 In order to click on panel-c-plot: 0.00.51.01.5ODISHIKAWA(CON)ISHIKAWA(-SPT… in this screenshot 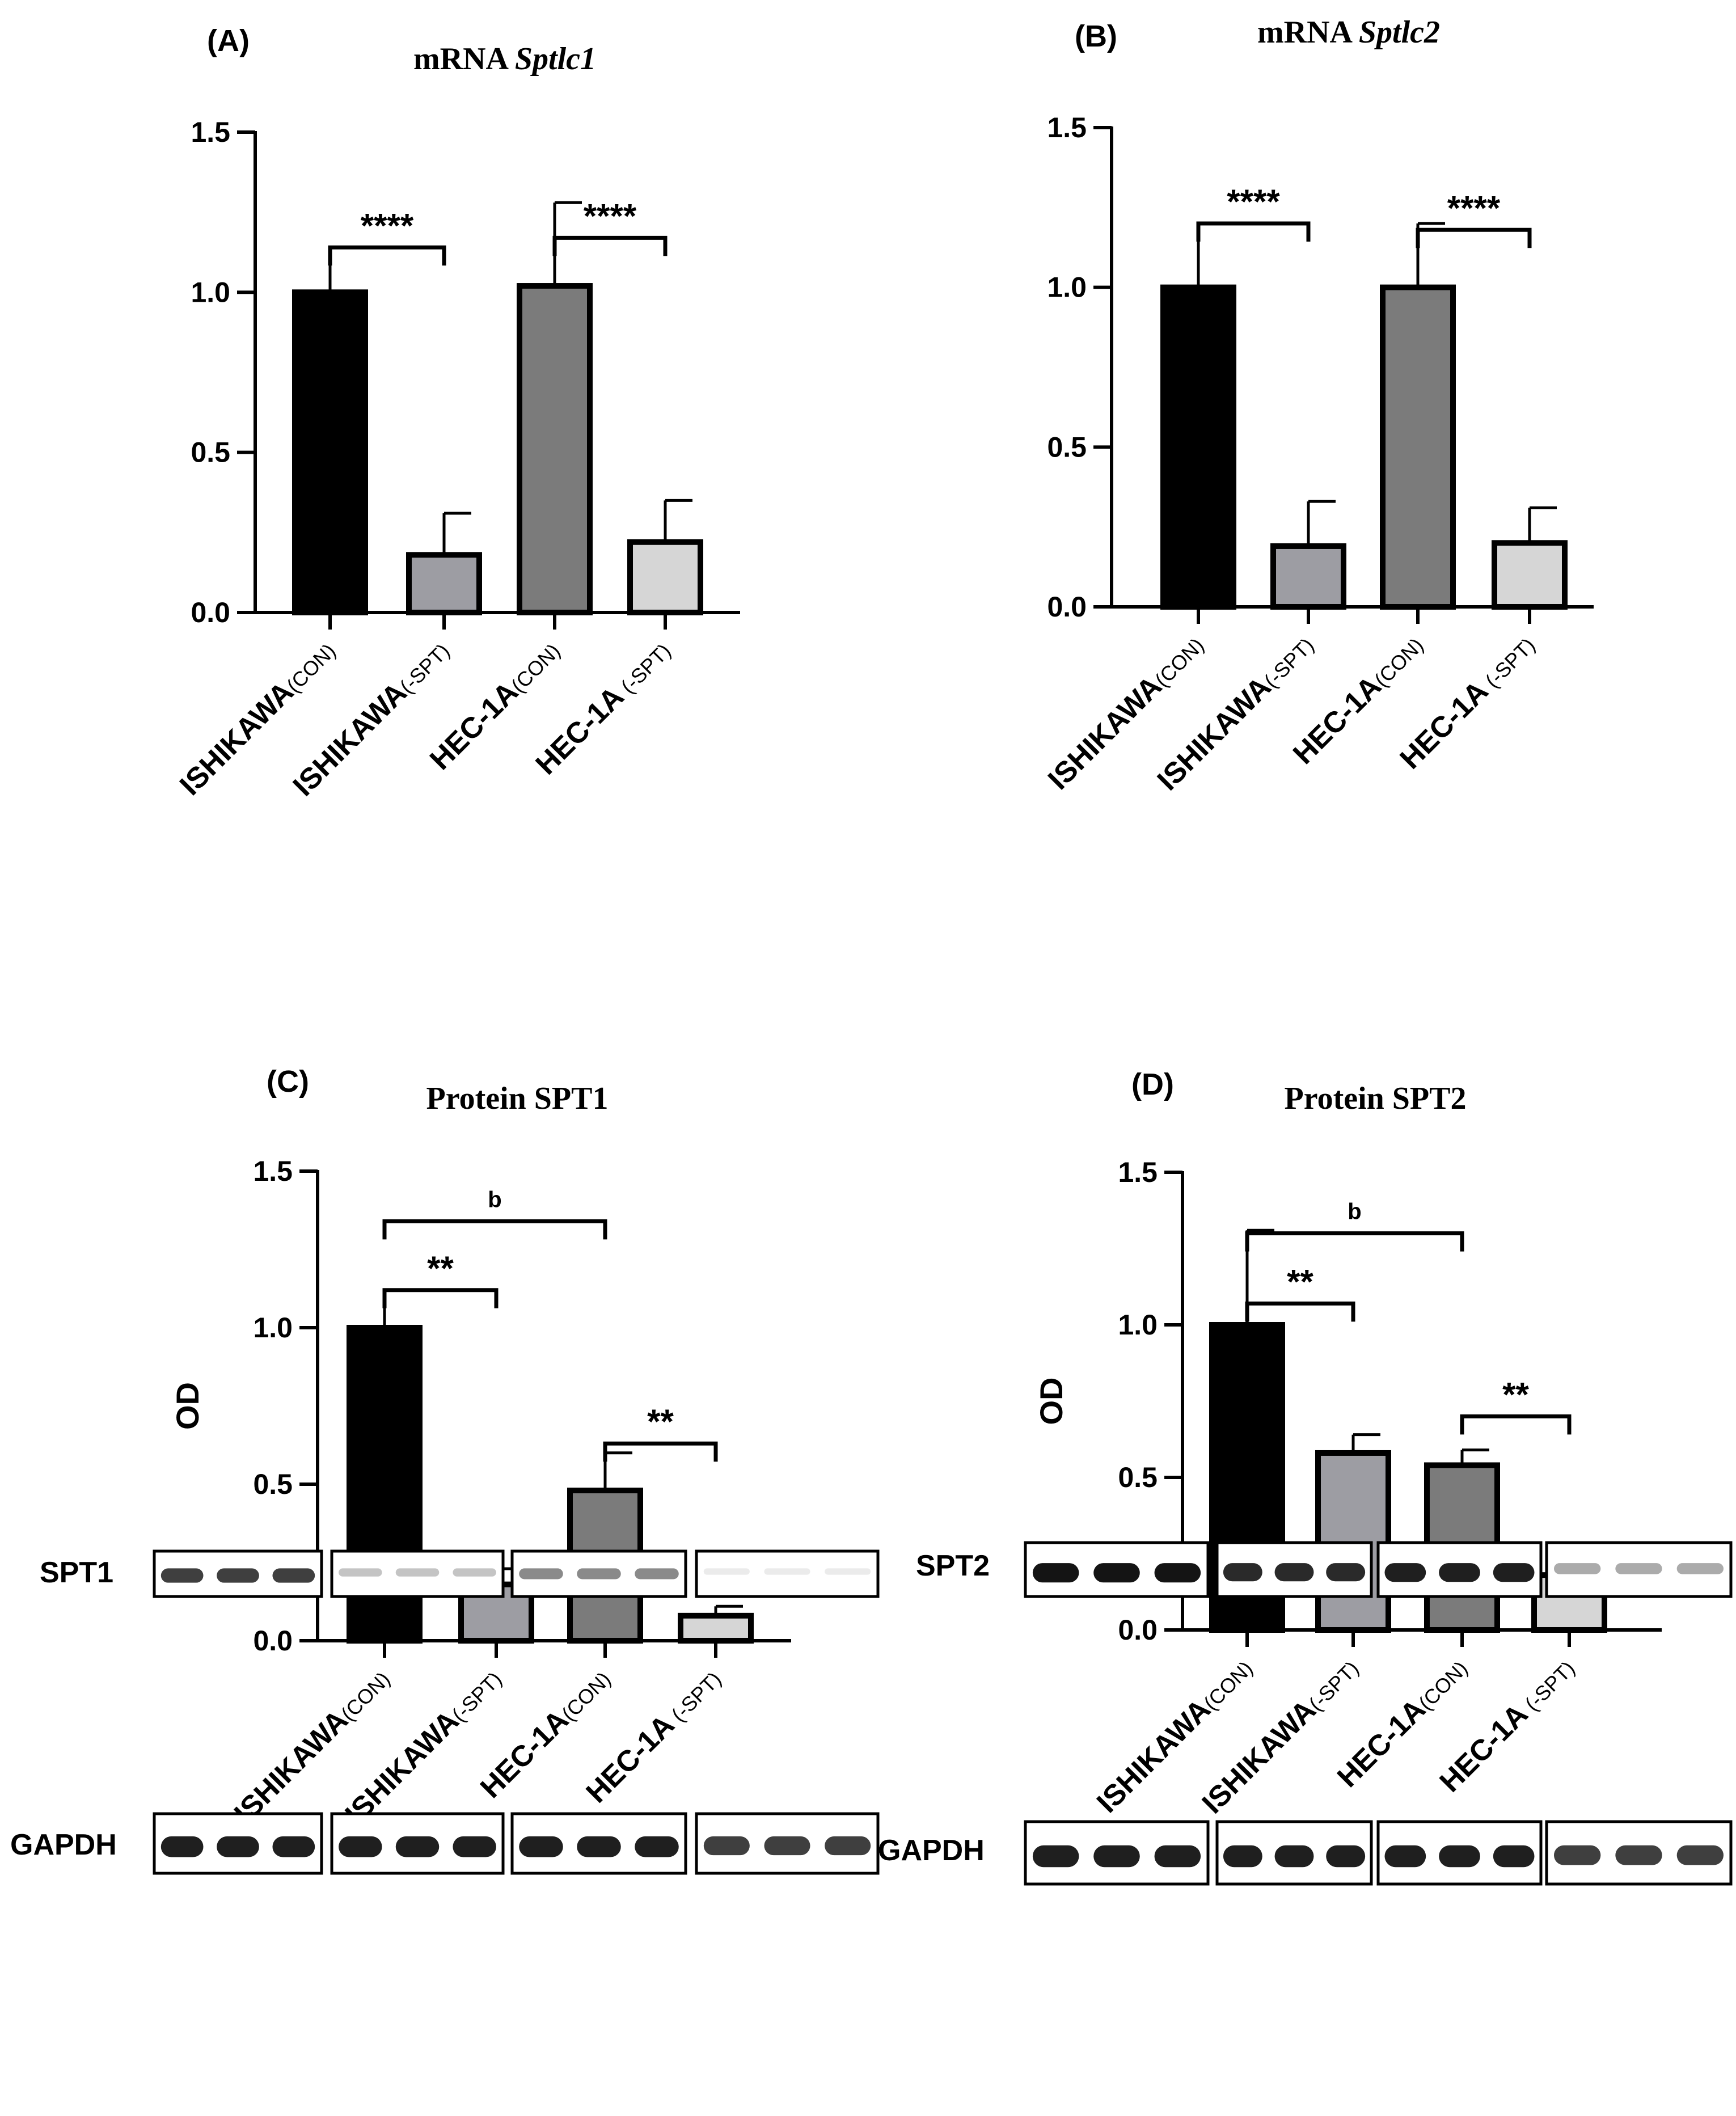, I will do `click(480, 1493)`.